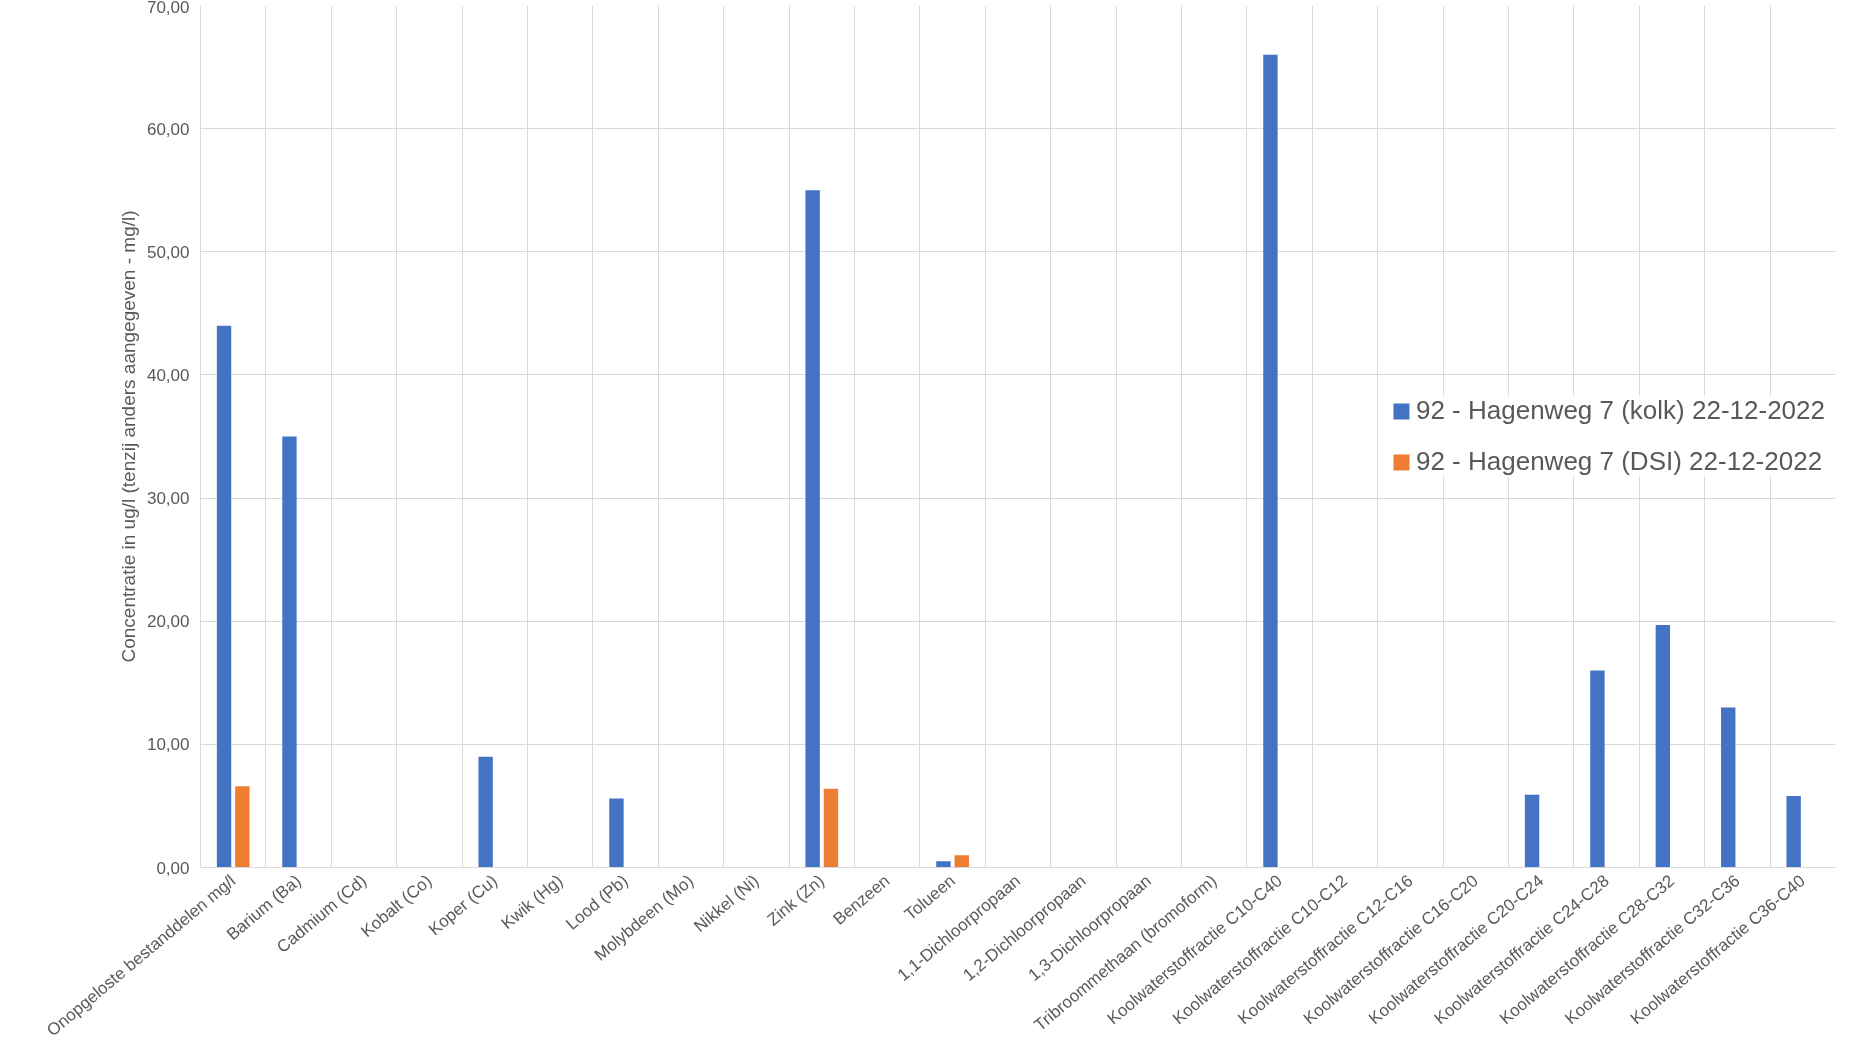 This screenshot has width=1855, height=1058. I want to click on y-tick-label: 10,00, so click(168, 745).